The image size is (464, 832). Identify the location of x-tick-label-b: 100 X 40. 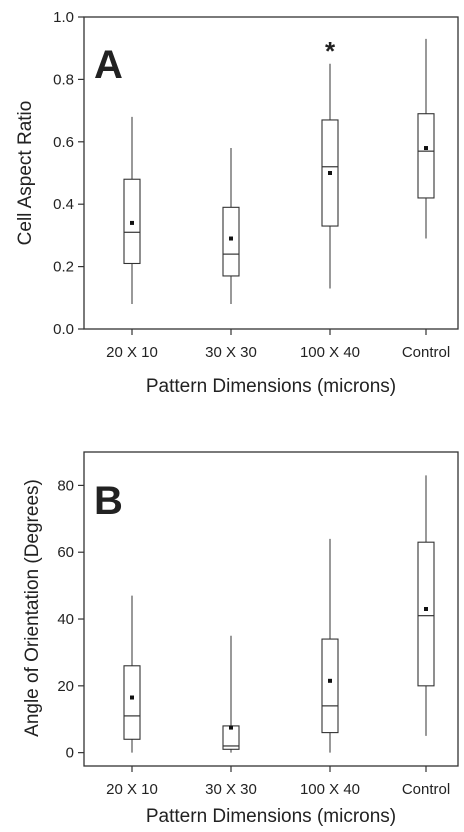
(330, 789).